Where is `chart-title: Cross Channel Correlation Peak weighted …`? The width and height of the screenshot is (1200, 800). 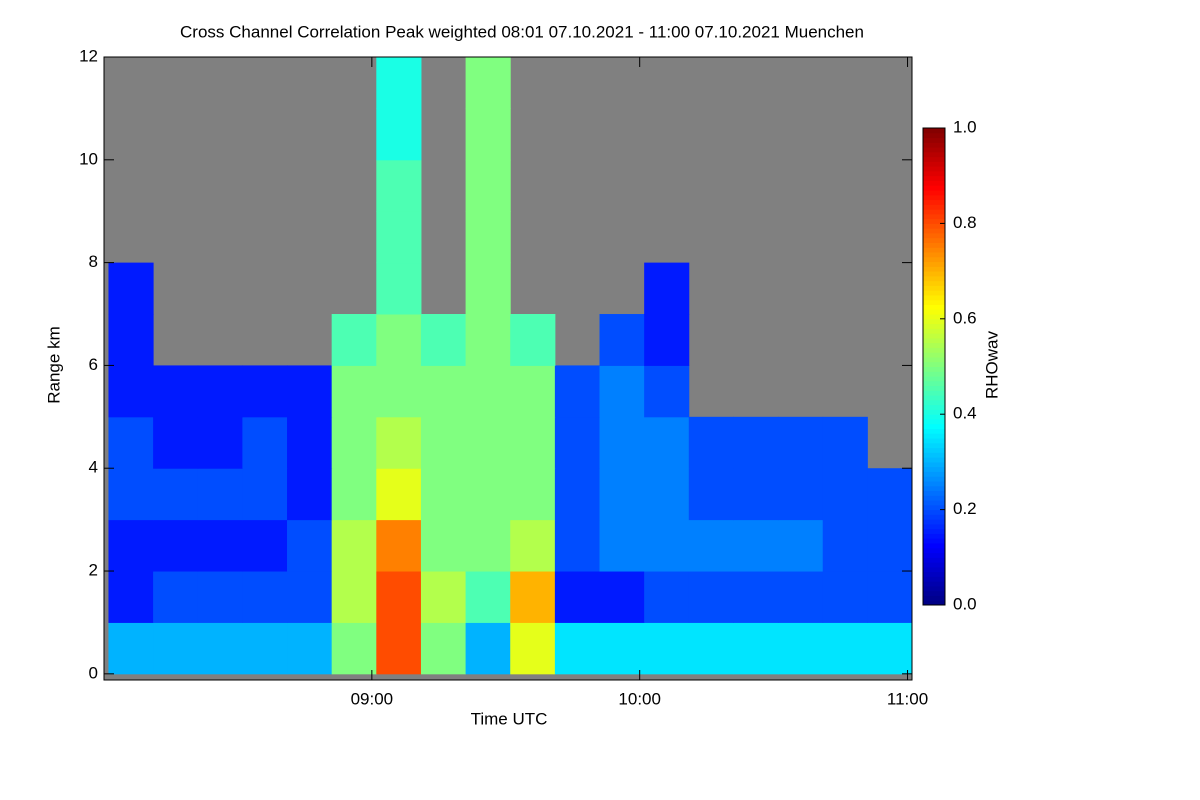
chart-title: Cross Channel Correlation Peak weighted … is located at coordinates (522, 31).